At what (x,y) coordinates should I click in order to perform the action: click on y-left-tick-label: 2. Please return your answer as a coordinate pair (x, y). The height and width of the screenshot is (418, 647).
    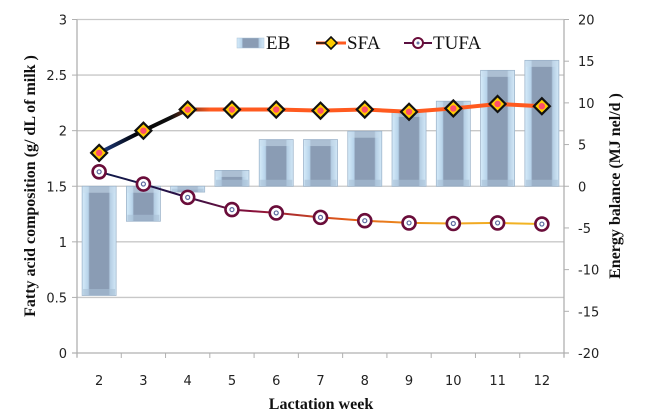
    Looking at the image, I should click on (63, 132).